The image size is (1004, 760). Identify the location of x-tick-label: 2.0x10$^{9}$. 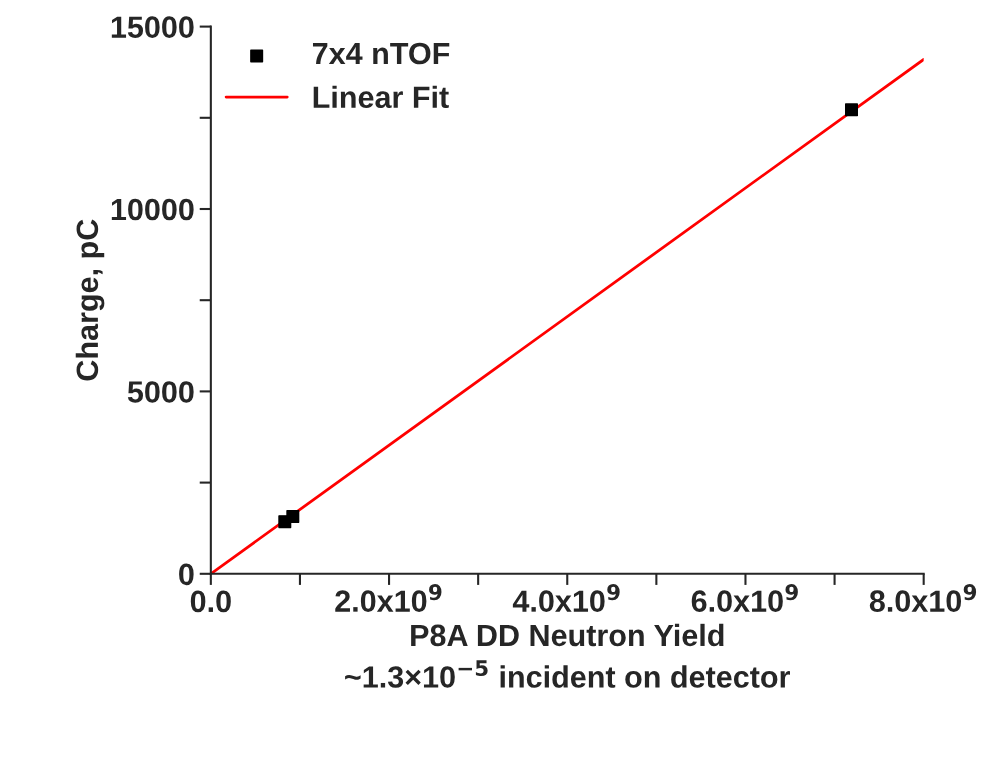
(388, 598).